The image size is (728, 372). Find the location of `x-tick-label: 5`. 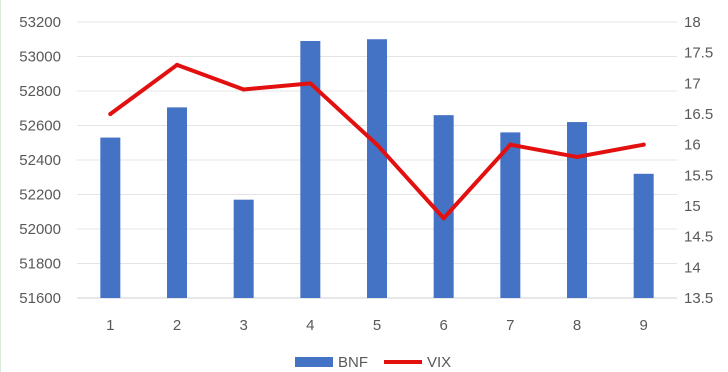

x-tick-label: 5 is located at coordinates (377, 325).